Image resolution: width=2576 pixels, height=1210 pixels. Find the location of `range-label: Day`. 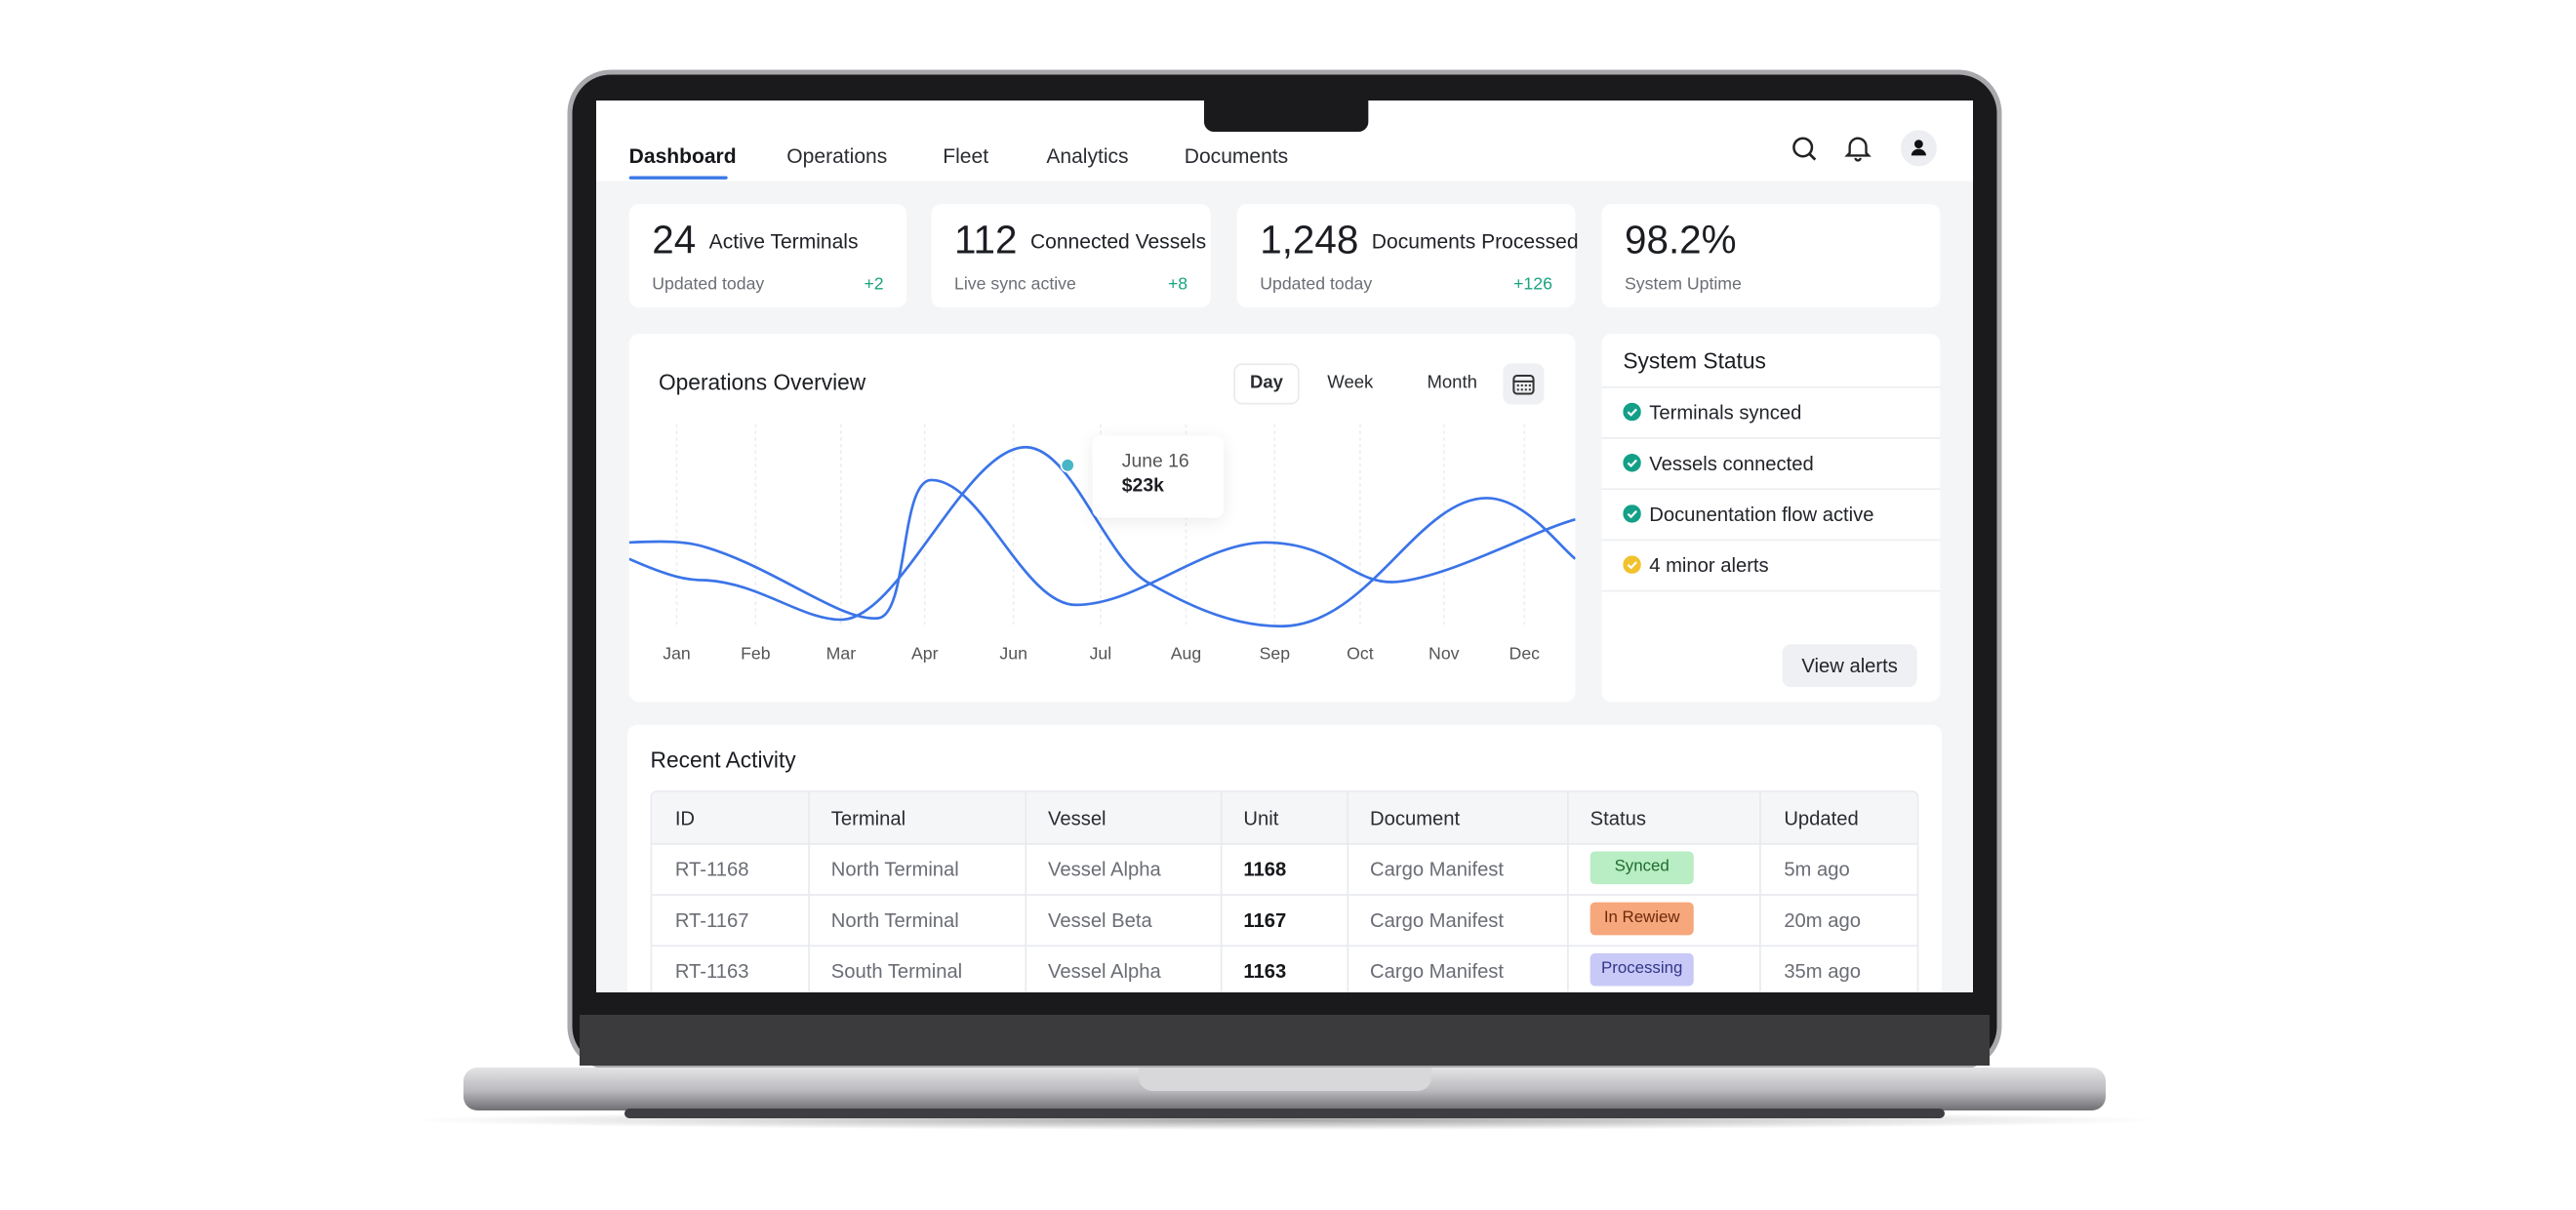

range-label: Day is located at coordinates (1266, 383).